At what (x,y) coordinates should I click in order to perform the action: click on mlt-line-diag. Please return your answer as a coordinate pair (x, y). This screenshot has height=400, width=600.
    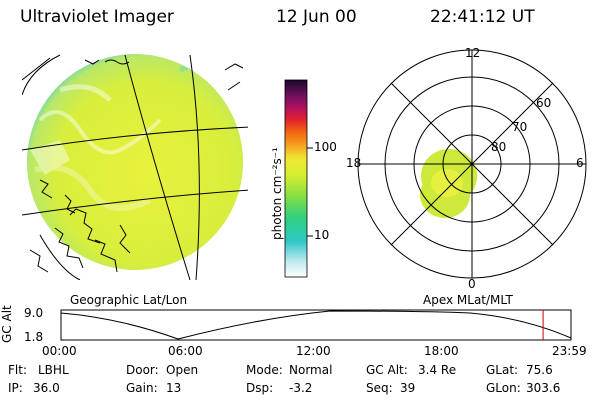
    Looking at the image, I should click on (472, 164).